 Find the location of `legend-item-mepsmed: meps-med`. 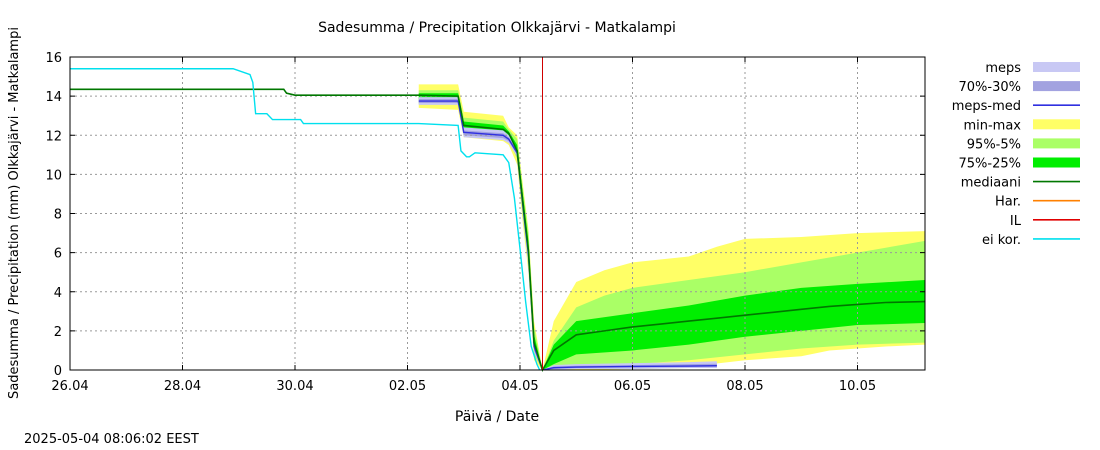

legend-item-mepsmed: meps-med is located at coordinates (1016, 106).